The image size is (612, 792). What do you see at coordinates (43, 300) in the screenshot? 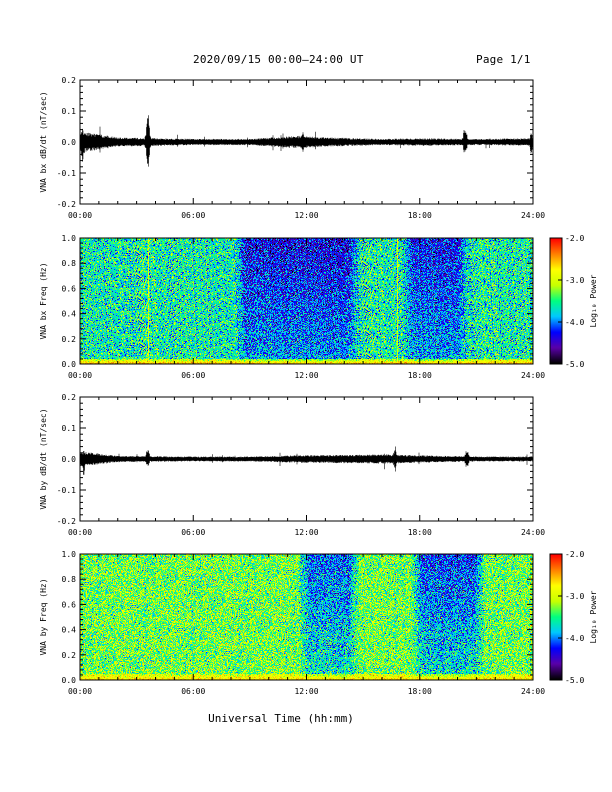
I see `y-axis-label: VNA bx Freq (Hz)` at bounding box center [43, 300].